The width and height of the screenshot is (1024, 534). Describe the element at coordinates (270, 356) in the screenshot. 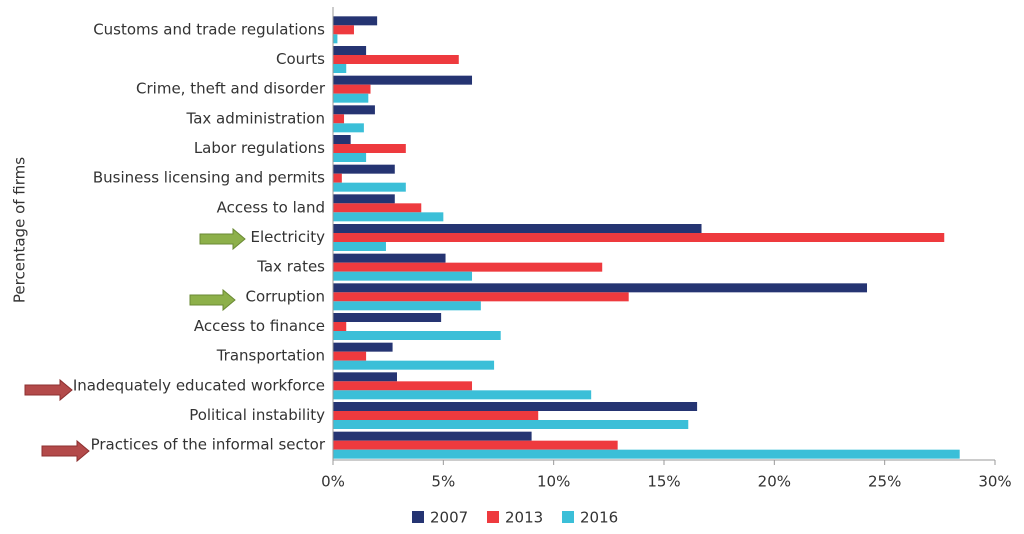

I see `y-tick-label: Transportation` at that location.